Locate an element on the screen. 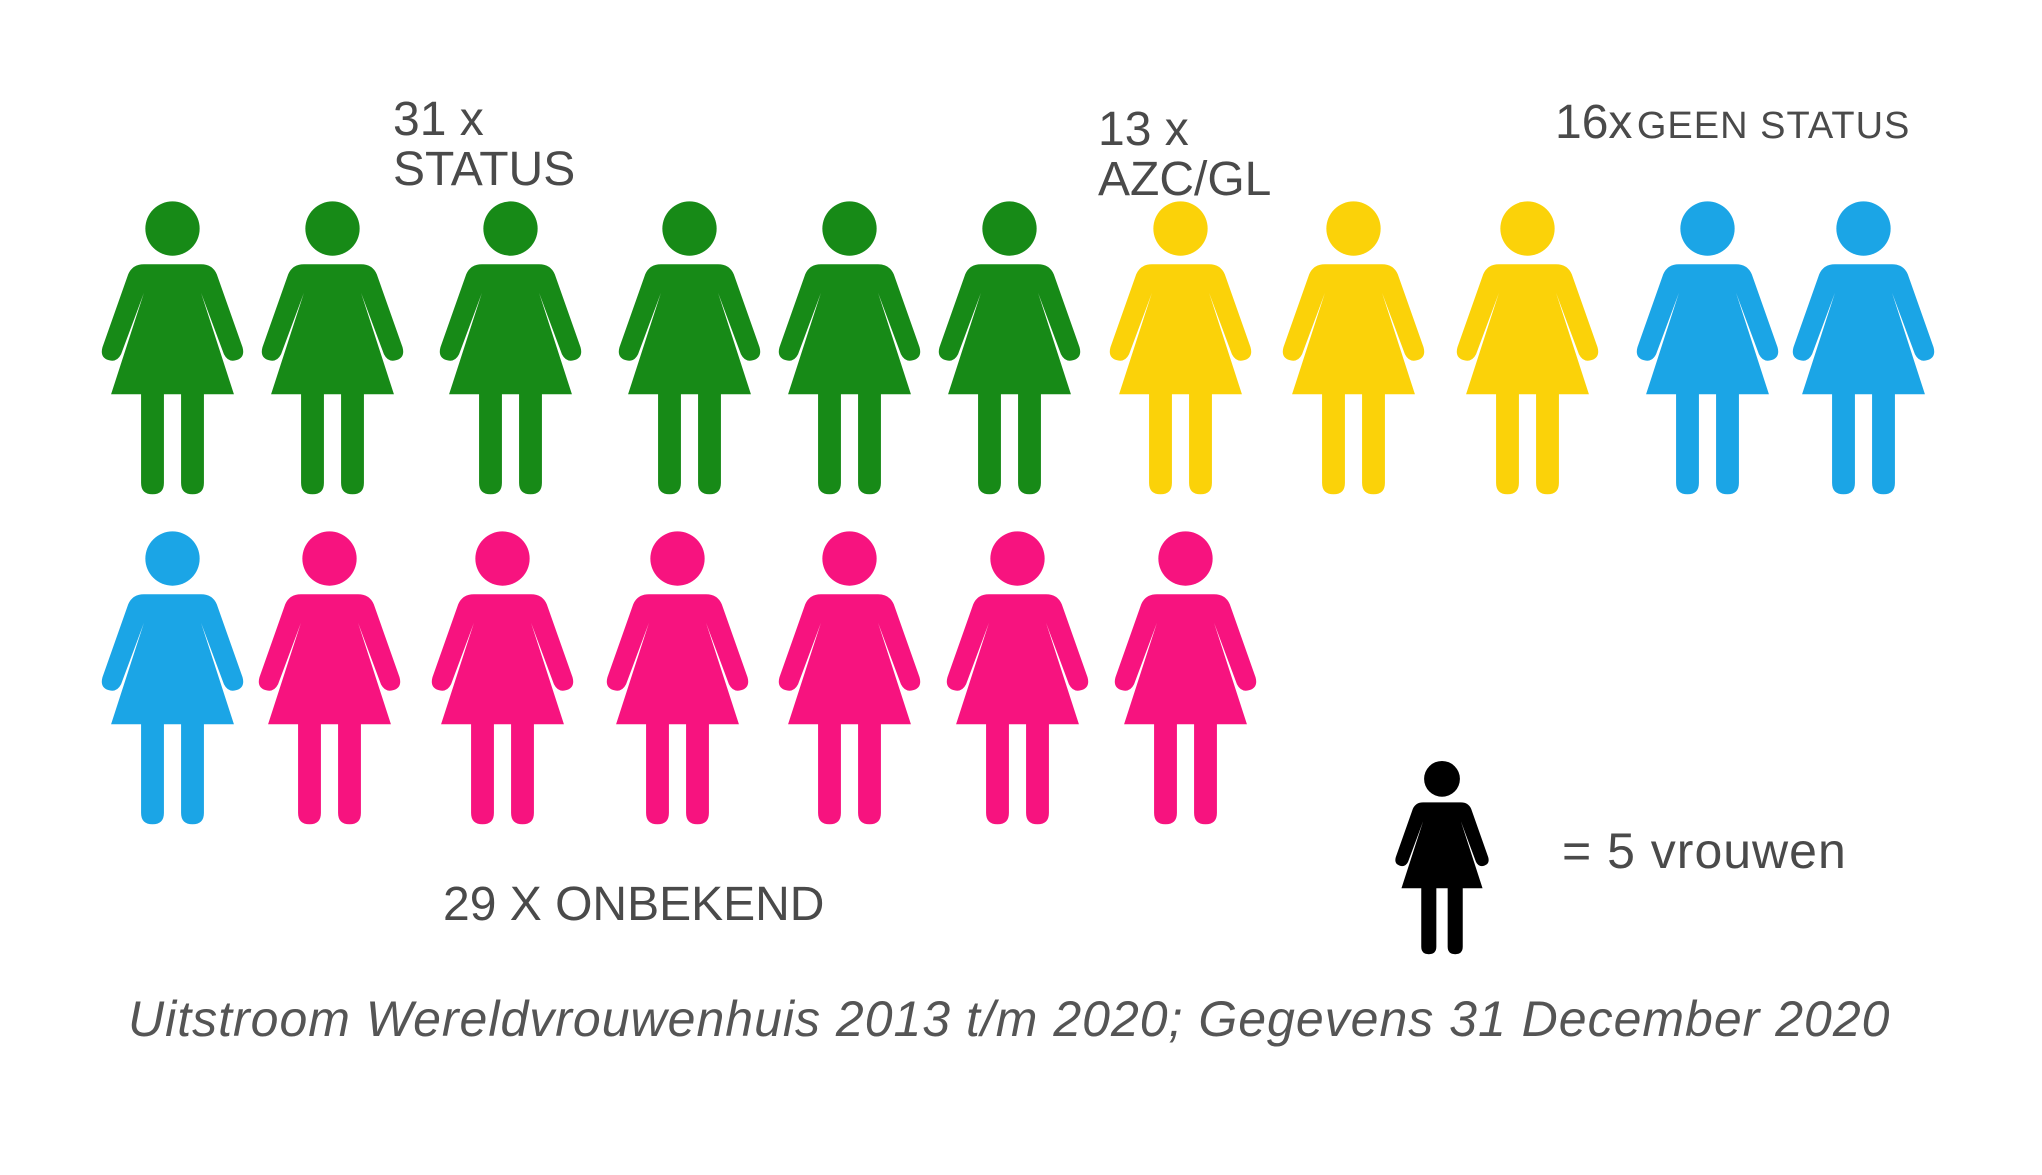 This screenshot has width=2042, height=1175. series-label-geen-status-count: 16x is located at coordinates (1594, 122).